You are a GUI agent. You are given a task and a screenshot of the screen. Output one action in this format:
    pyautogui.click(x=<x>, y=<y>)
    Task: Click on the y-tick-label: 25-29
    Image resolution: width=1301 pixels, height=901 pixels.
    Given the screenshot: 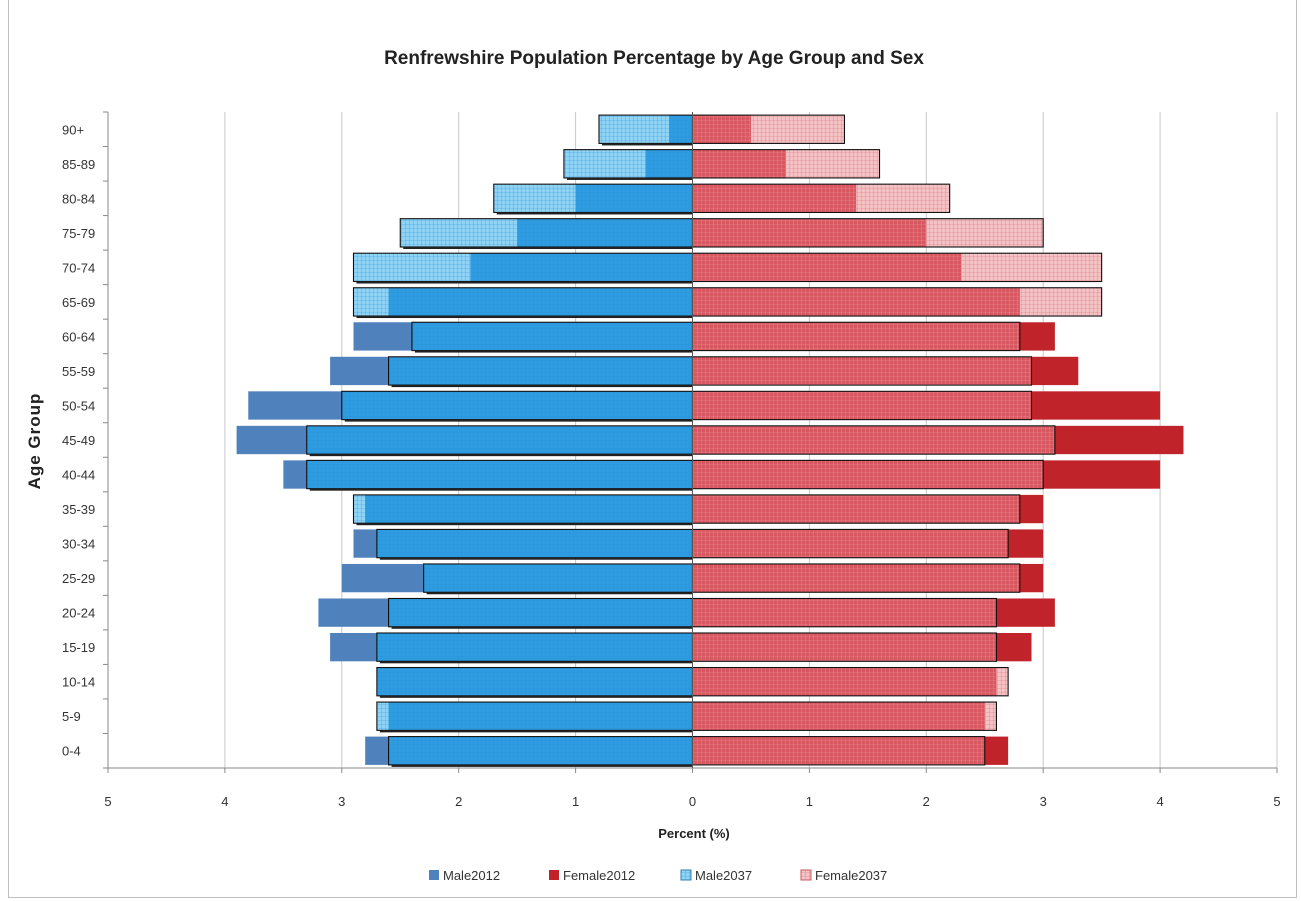 What is the action you would take?
    pyautogui.click(x=78, y=578)
    